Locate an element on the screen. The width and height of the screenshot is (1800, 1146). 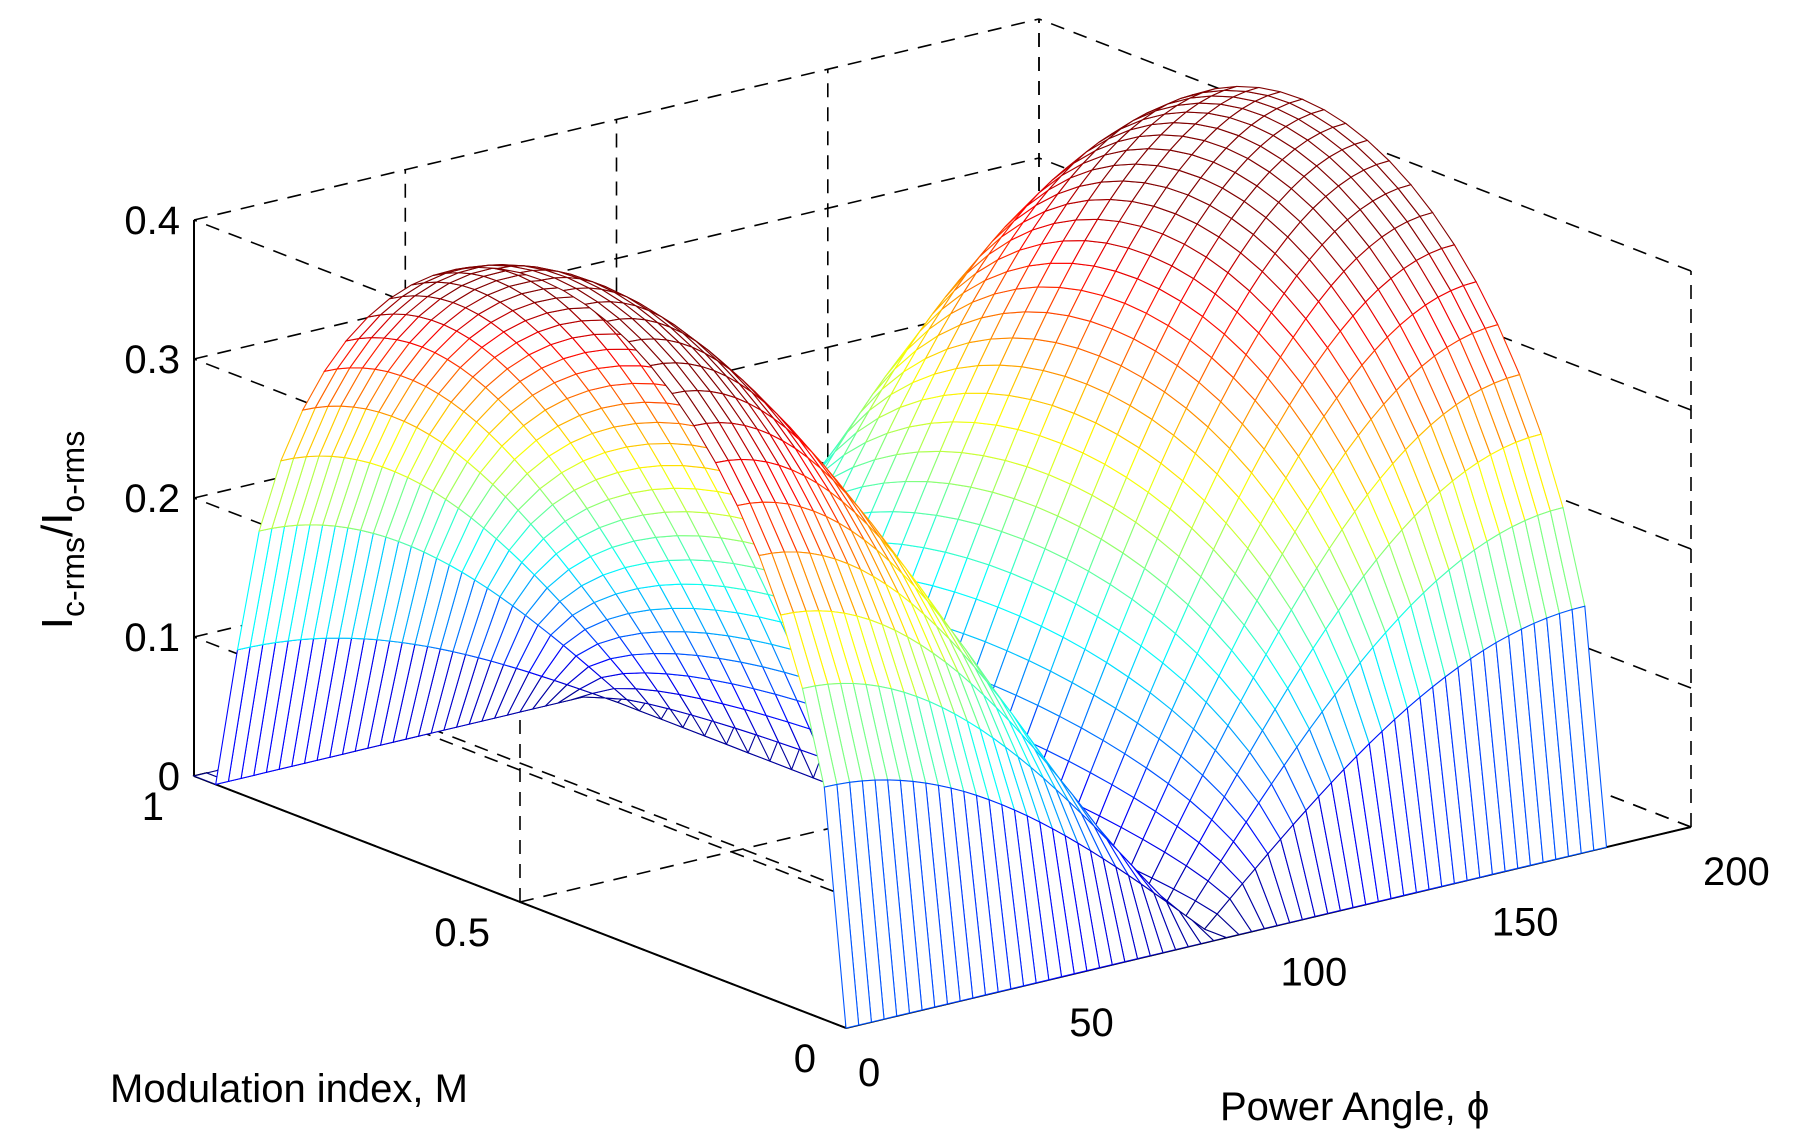
z-tick-label: 0.4 is located at coordinates (152, 221).